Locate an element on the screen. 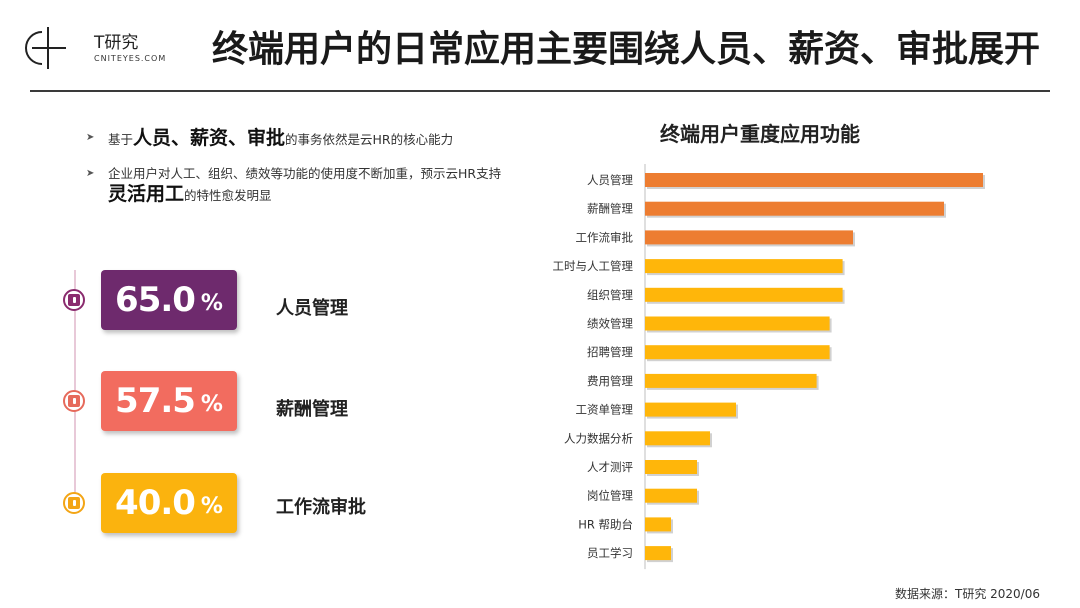 The height and width of the screenshot is (608, 1080). kpi-value: 40.0 is located at coordinates (155, 503).